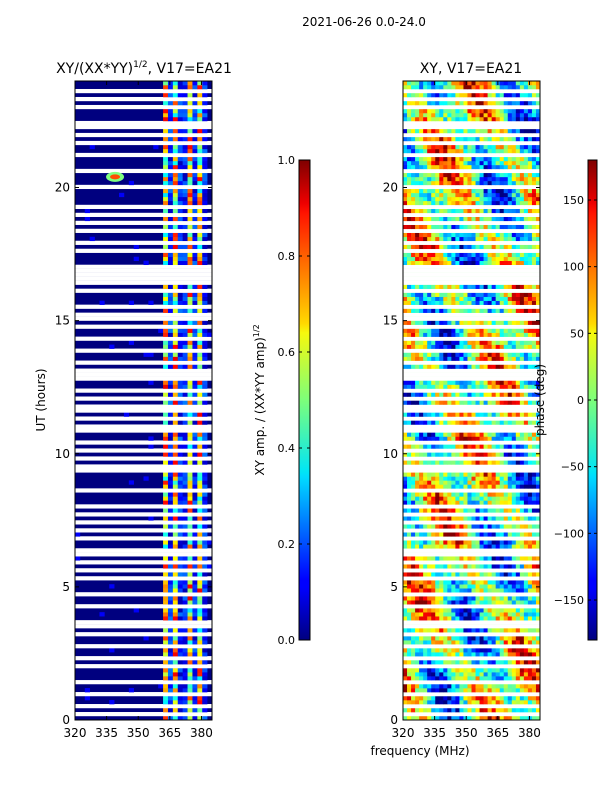 The width and height of the screenshot is (600, 800). I want to click on colorbar-tick-label: −150, so click(569, 600).